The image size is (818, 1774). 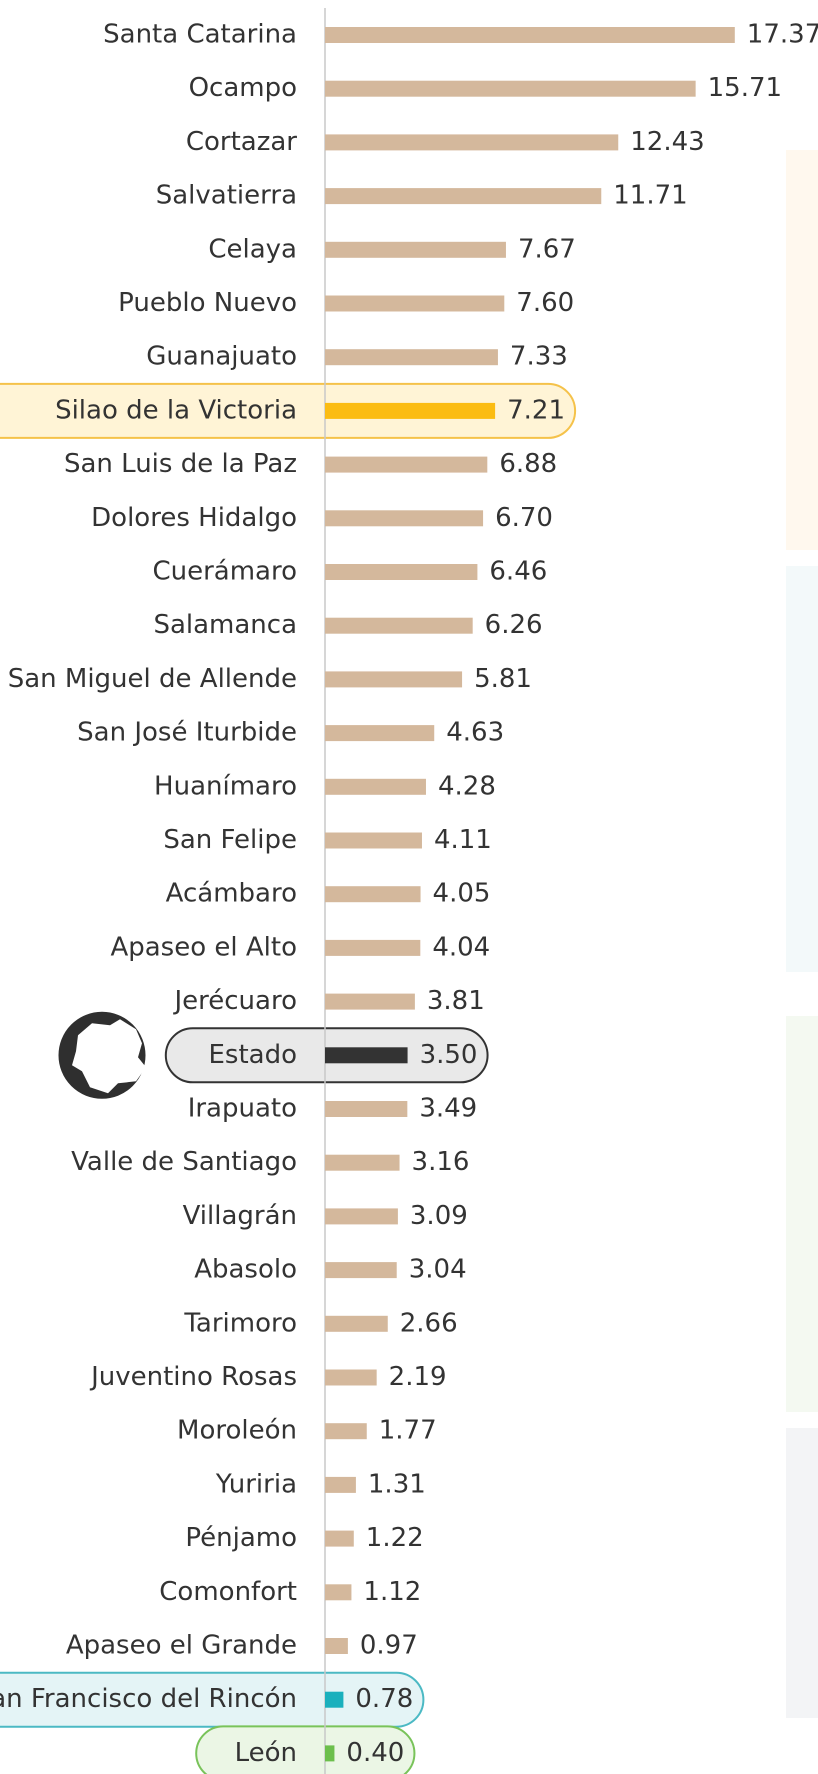 What do you see at coordinates (245, 1270) in the screenshot?
I see `category-label: Abasolo` at bounding box center [245, 1270].